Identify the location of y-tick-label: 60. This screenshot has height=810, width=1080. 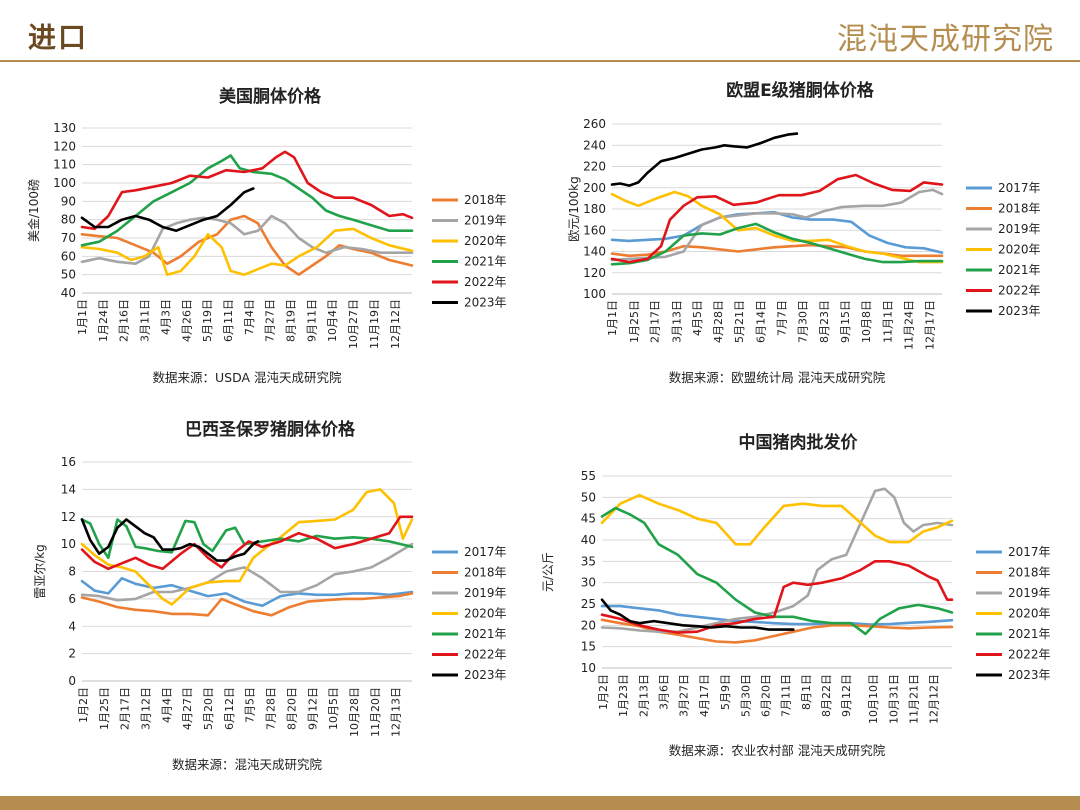
(68, 256).